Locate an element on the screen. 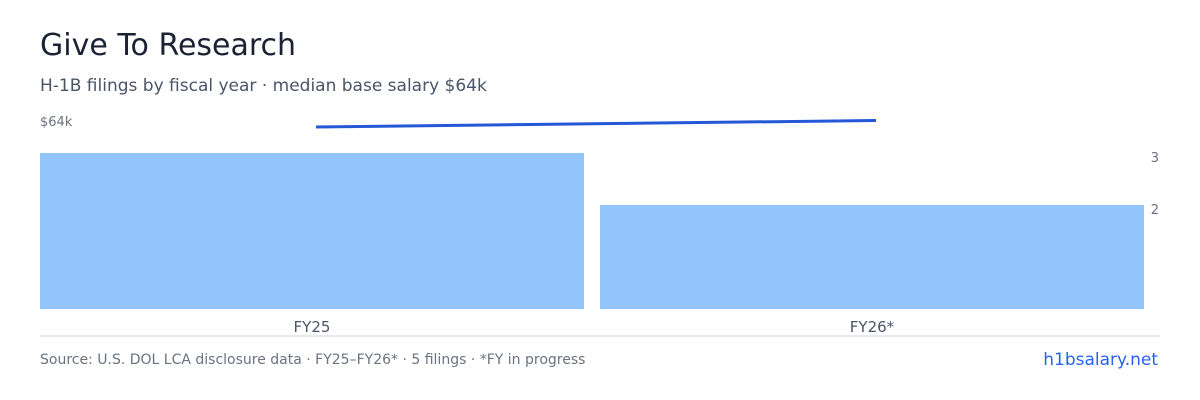 This screenshot has width=1200, height=400. bar-fy26 is located at coordinates (872, 257).